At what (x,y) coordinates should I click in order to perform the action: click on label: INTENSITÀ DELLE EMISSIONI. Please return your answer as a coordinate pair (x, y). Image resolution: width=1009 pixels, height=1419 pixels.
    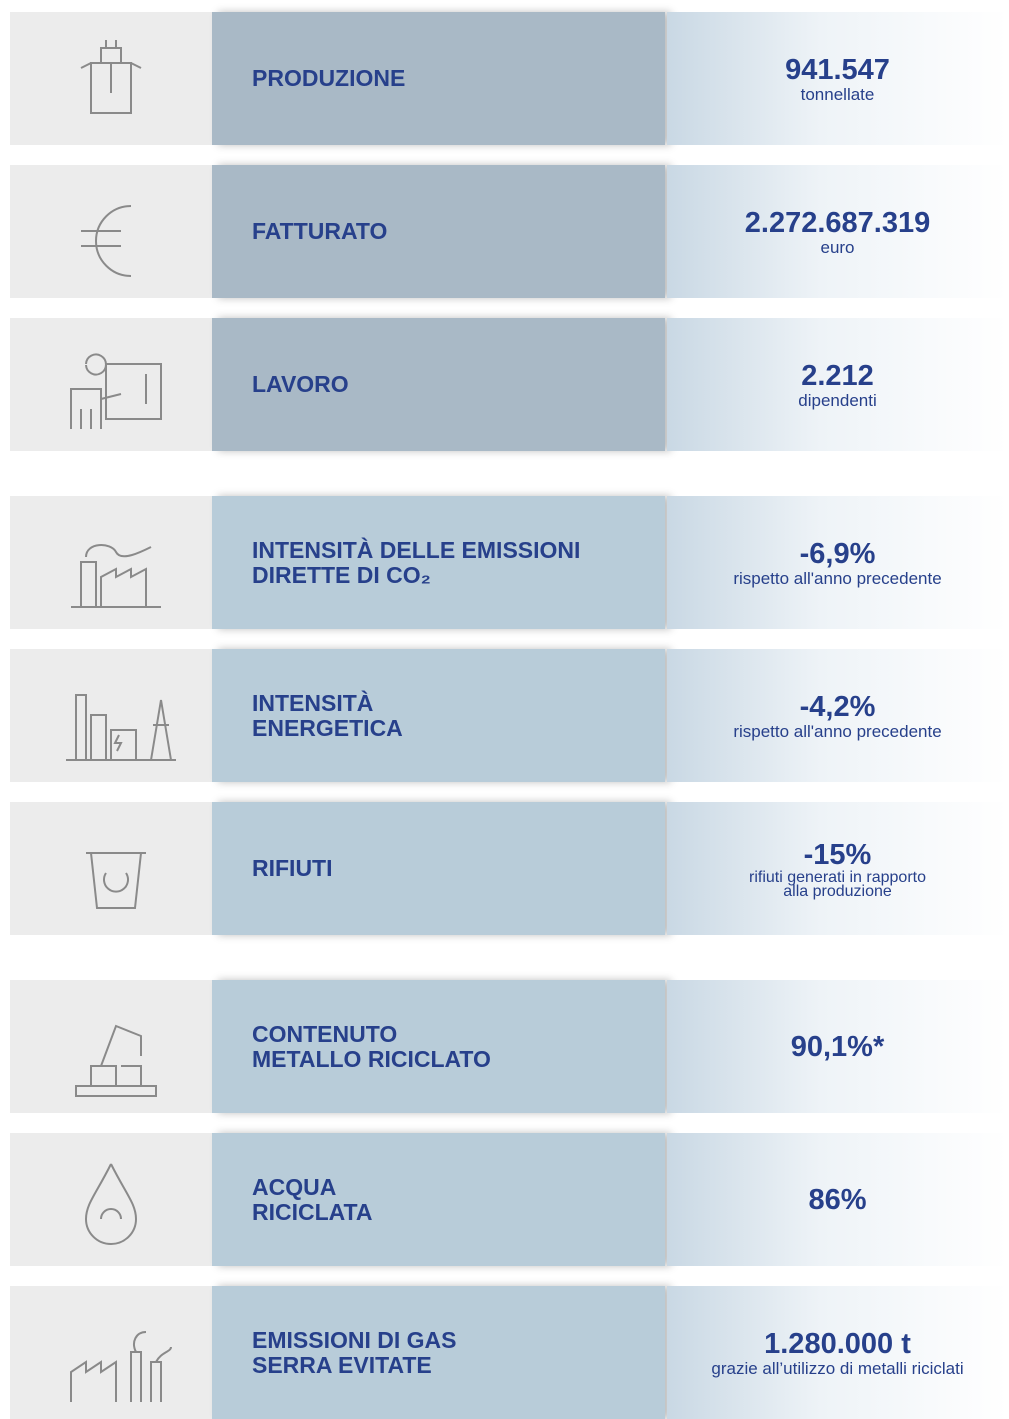
    Looking at the image, I should click on (416, 549).